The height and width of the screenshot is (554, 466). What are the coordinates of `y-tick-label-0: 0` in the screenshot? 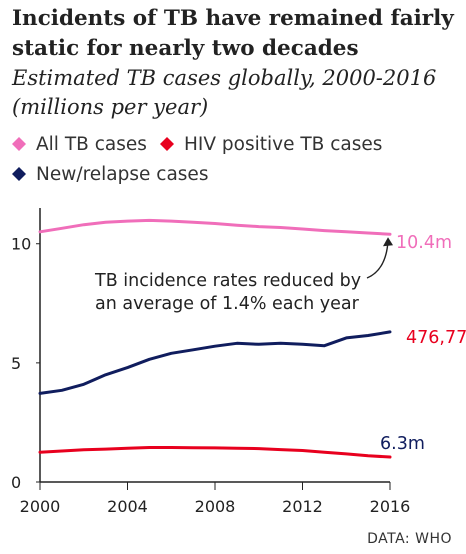 It's located at (16, 482).